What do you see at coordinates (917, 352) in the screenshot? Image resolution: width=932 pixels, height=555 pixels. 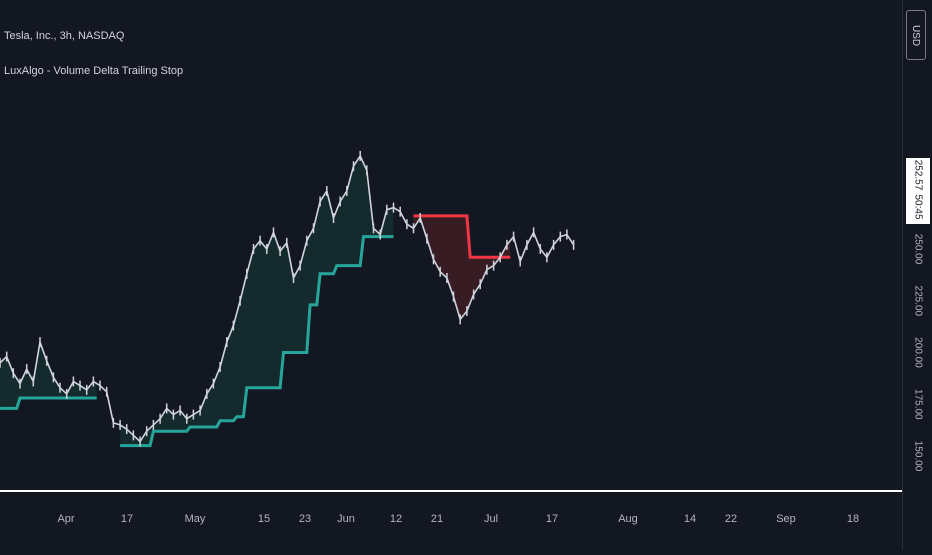 I see `y-tick-label: 200.00` at bounding box center [917, 352].